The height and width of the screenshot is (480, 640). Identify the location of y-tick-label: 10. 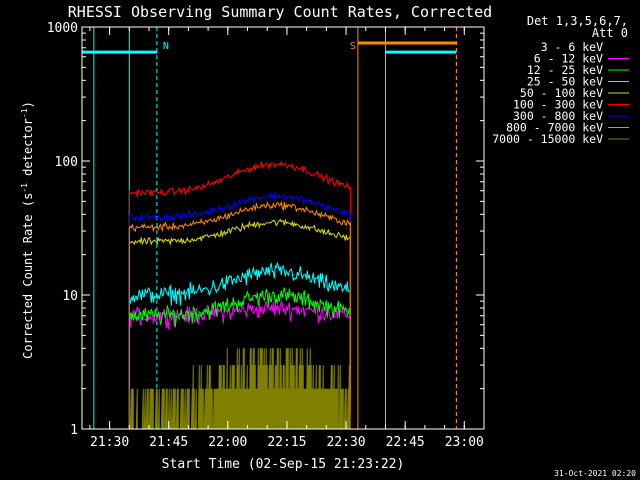
(70, 296).